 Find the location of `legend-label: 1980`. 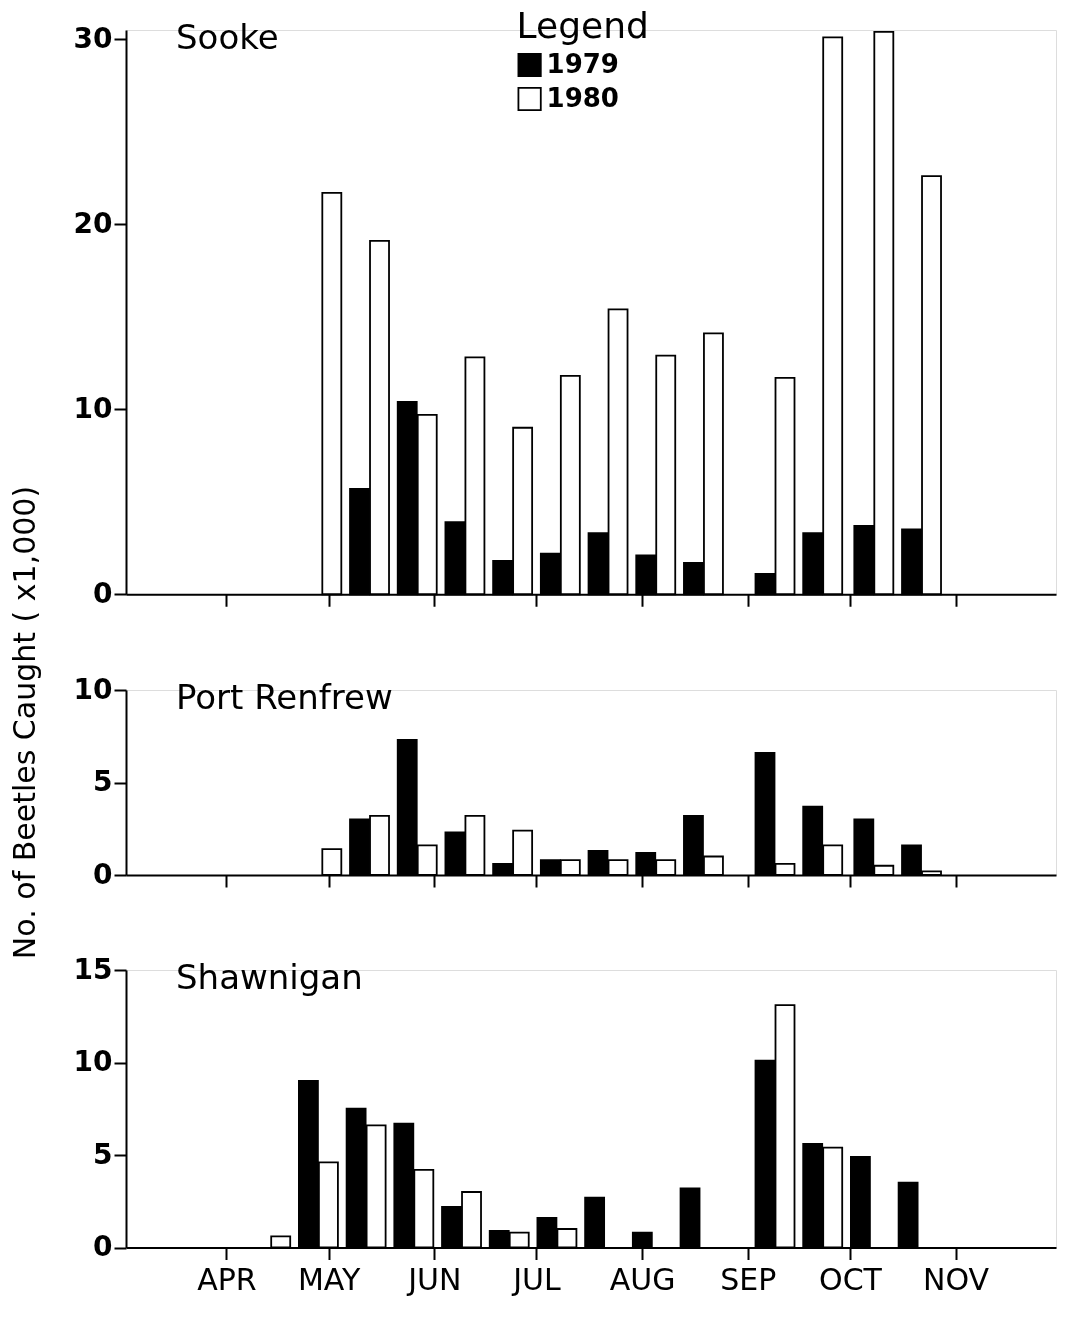

legend-label: 1980 is located at coordinates (582, 98).